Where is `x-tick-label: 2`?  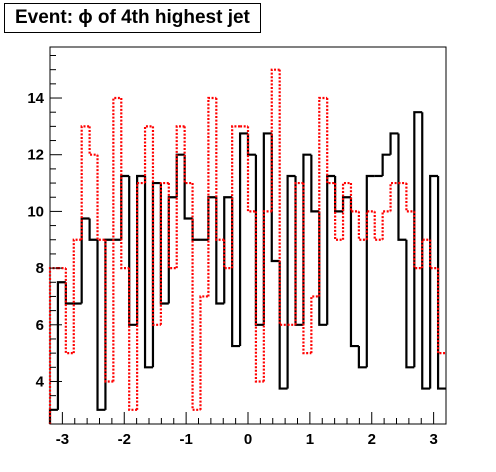 x-tick-label: 2 is located at coordinates (372, 439).